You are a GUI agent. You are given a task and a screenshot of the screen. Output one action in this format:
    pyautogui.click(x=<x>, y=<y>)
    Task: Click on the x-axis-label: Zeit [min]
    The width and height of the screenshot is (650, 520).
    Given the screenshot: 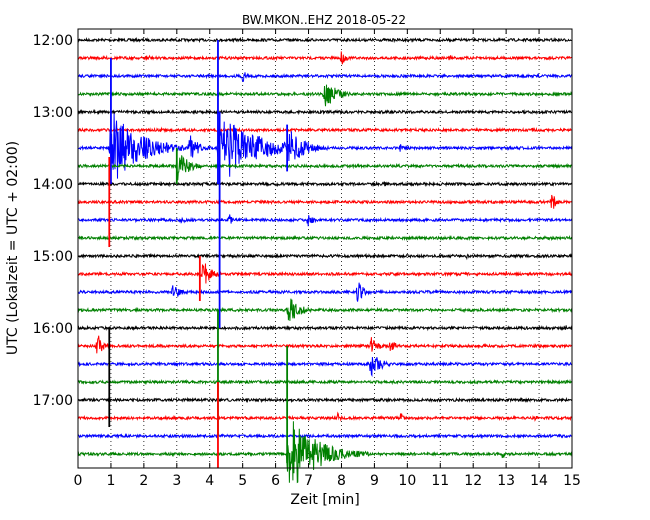 What is the action you would take?
    pyautogui.click(x=324, y=500)
    